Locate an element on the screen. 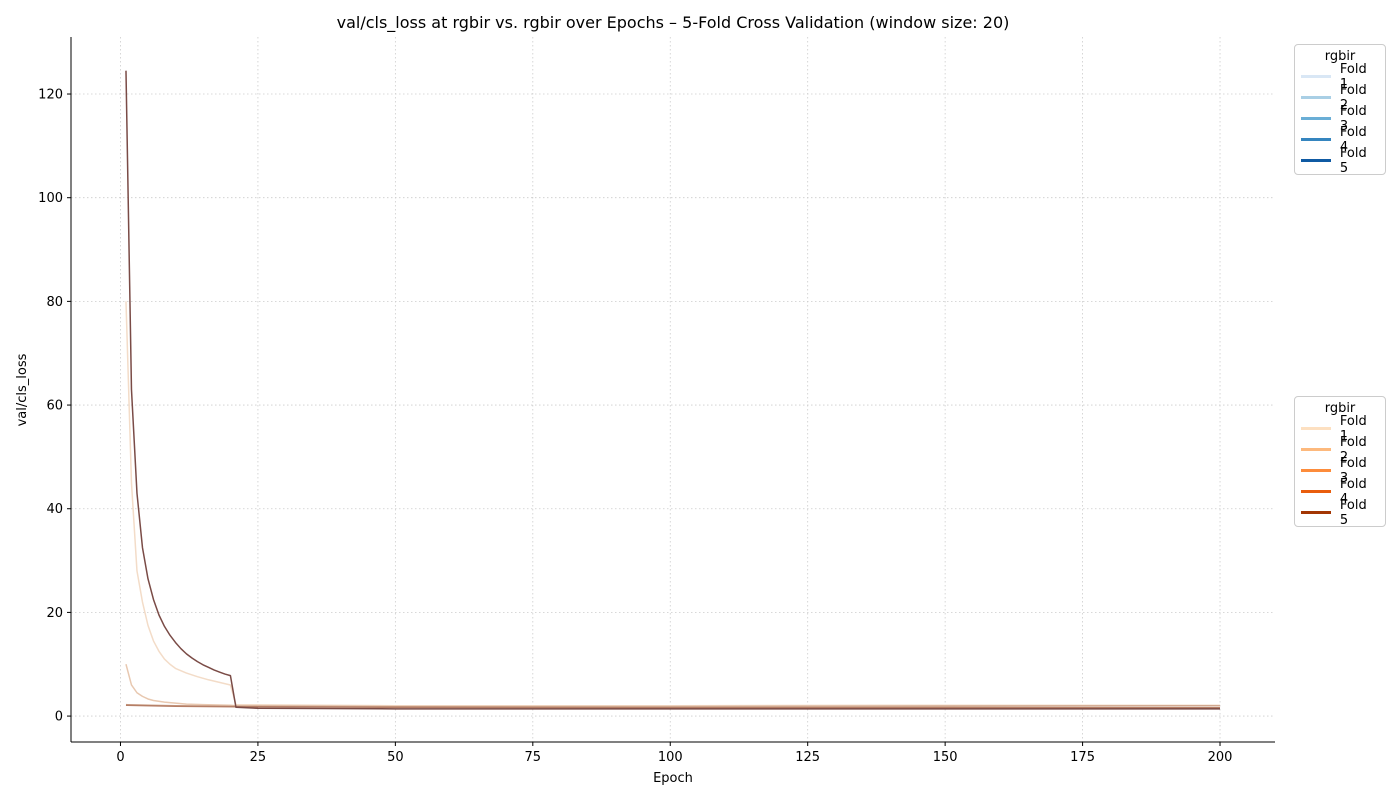  y-tick-label: 80 is located at coordinates (54, 302).